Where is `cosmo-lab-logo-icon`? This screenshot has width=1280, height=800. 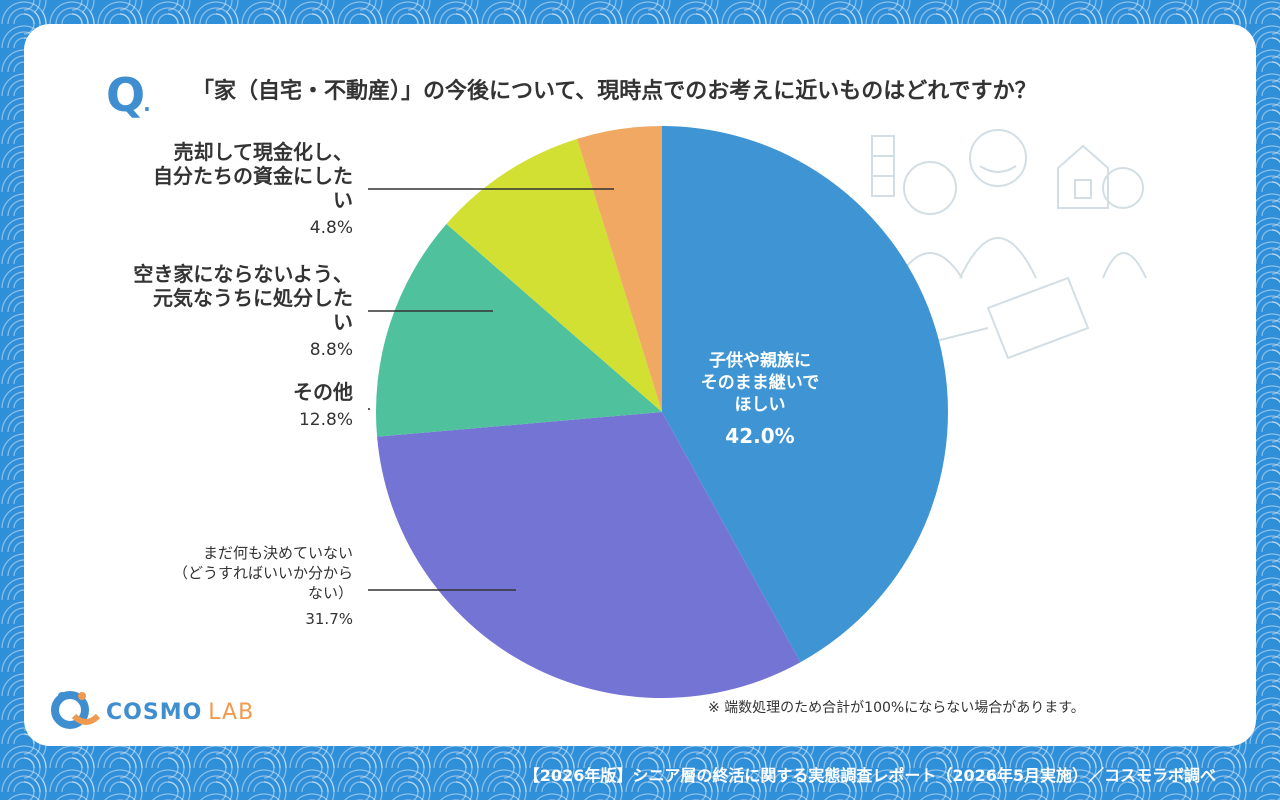
cosmo-lab-logo-icon is located at coordinates (76, 710).